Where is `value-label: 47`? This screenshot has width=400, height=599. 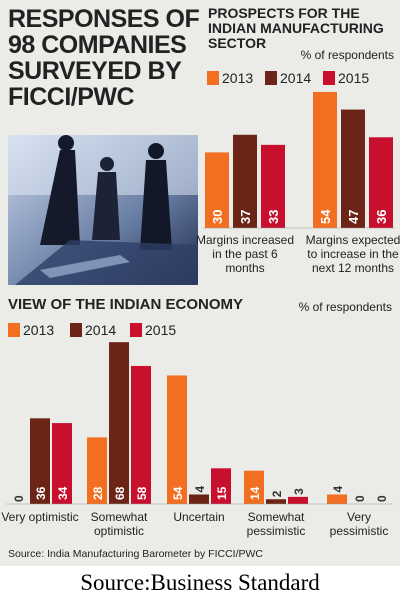
value-label: 47 is located at coordinates (353, 217).